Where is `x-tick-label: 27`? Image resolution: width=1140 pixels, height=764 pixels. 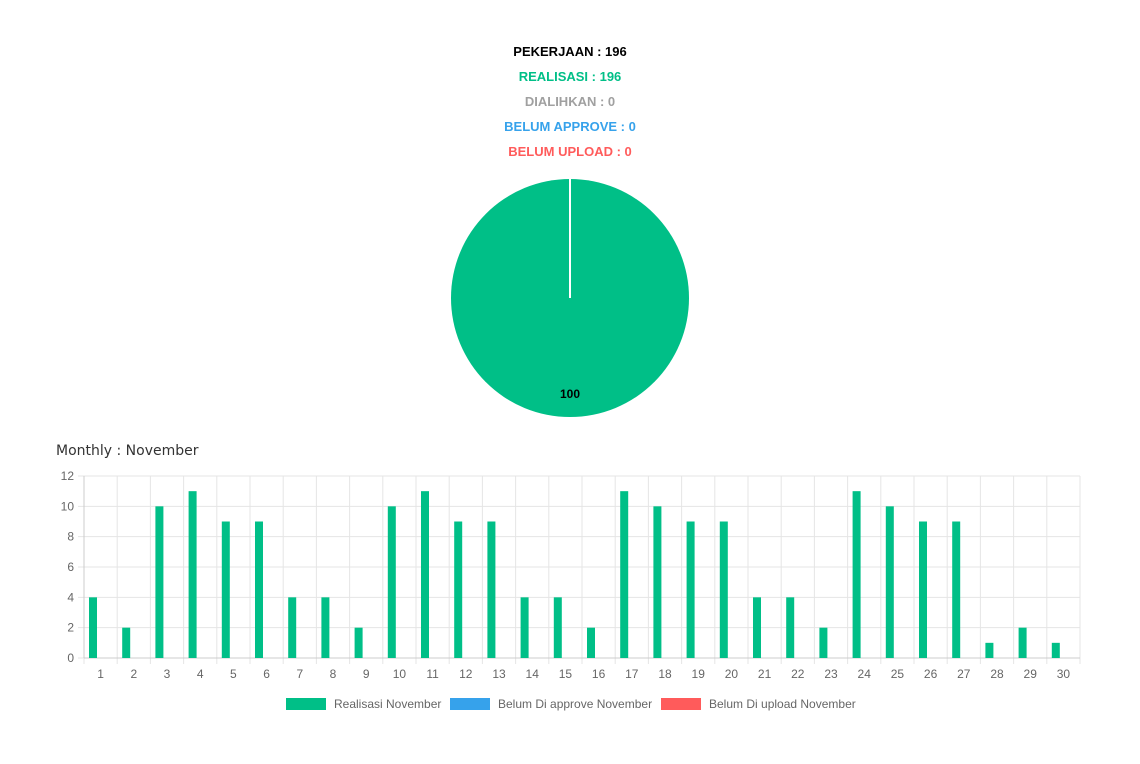 x-tick-label: 27 is located at coordinates (964, 674).